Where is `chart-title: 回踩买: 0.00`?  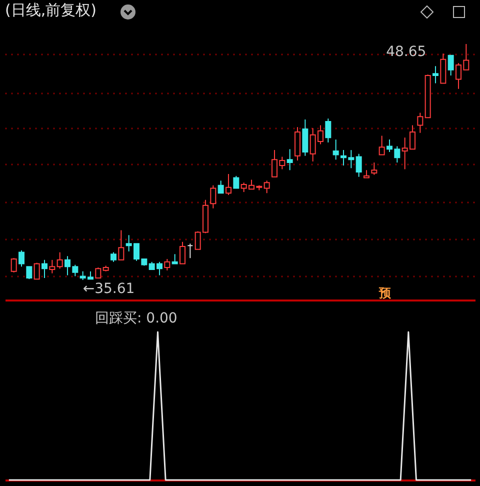 chart-title: 回踩买: 0.00 is located at coordinates (136, 318).